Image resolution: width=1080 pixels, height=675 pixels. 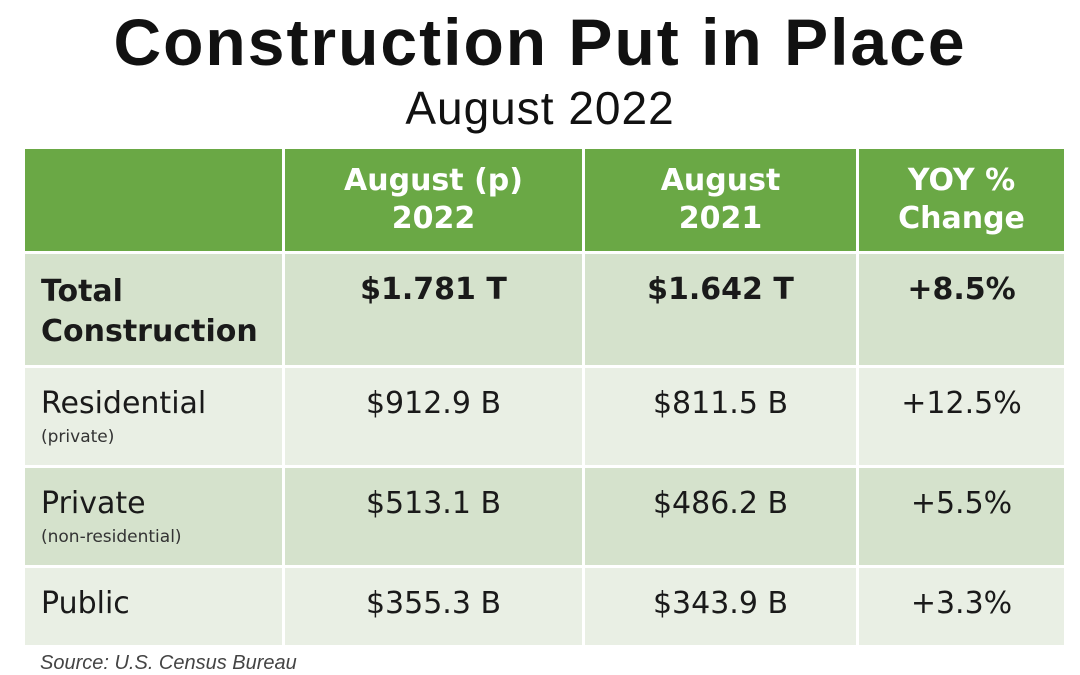 I want to click on header-aug-2021-line2: 2021, so click(x=720, y=218).